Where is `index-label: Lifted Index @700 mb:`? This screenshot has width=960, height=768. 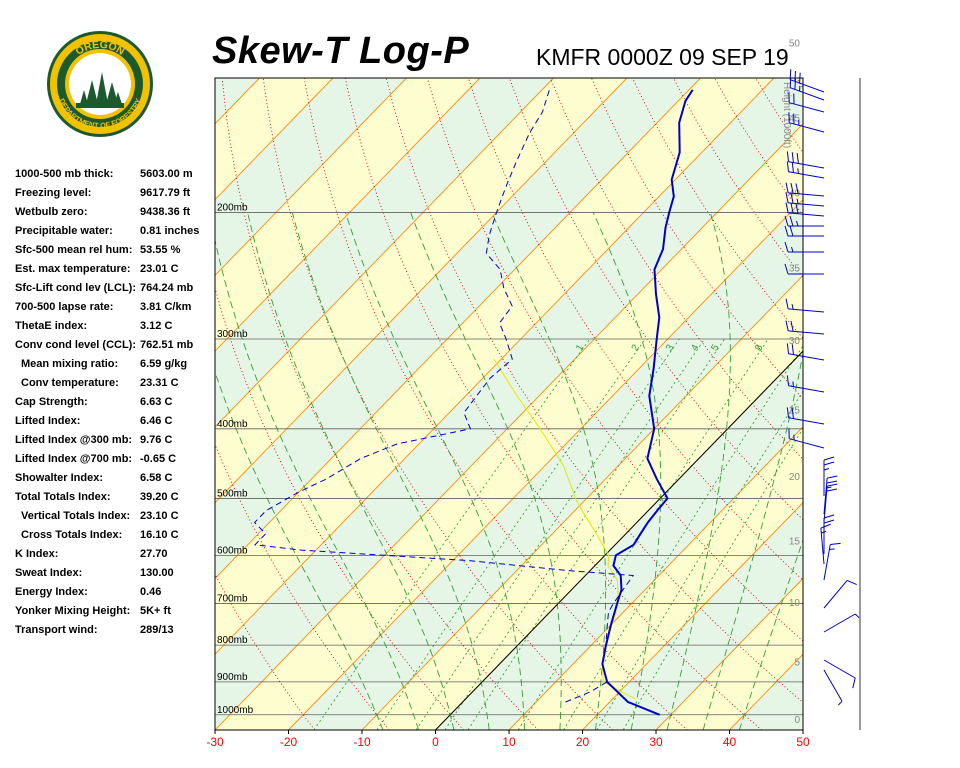
index-label: Lifted Index @700 mb: is located at coordinates (74, 459).